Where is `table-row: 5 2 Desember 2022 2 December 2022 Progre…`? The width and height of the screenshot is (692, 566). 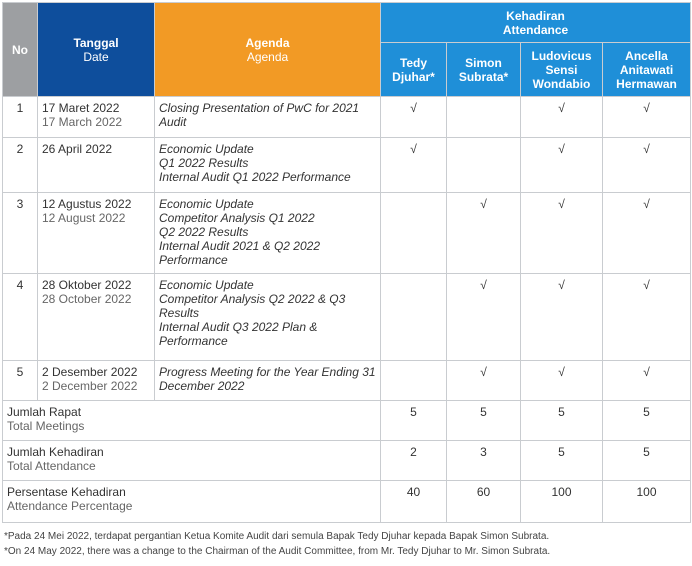
table-row: 5 2 Desember 2022 2 December 2022 Progre… is located at coordinates (347, 380).